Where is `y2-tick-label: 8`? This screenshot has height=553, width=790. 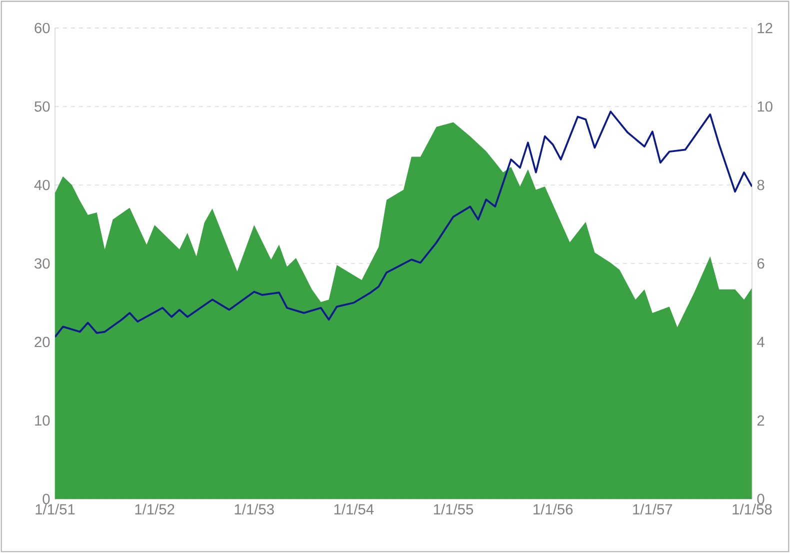 y2-tick-label: 8 is located at coordinates (760, 185).